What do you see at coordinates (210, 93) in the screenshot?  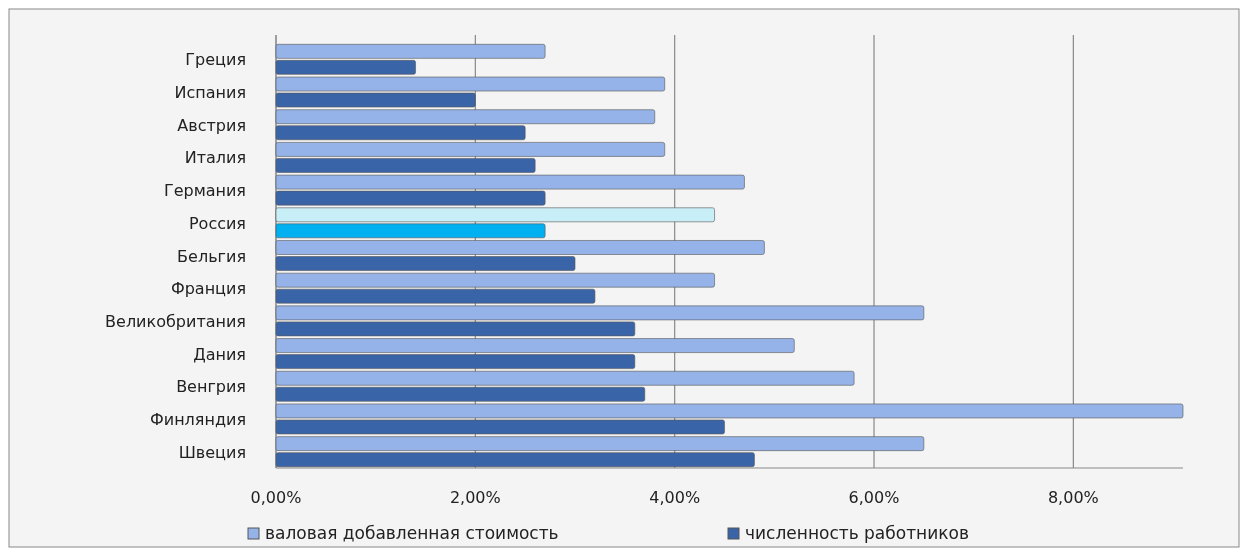 I see `y-tick-label: Испания` at bounding box center [210, 93].